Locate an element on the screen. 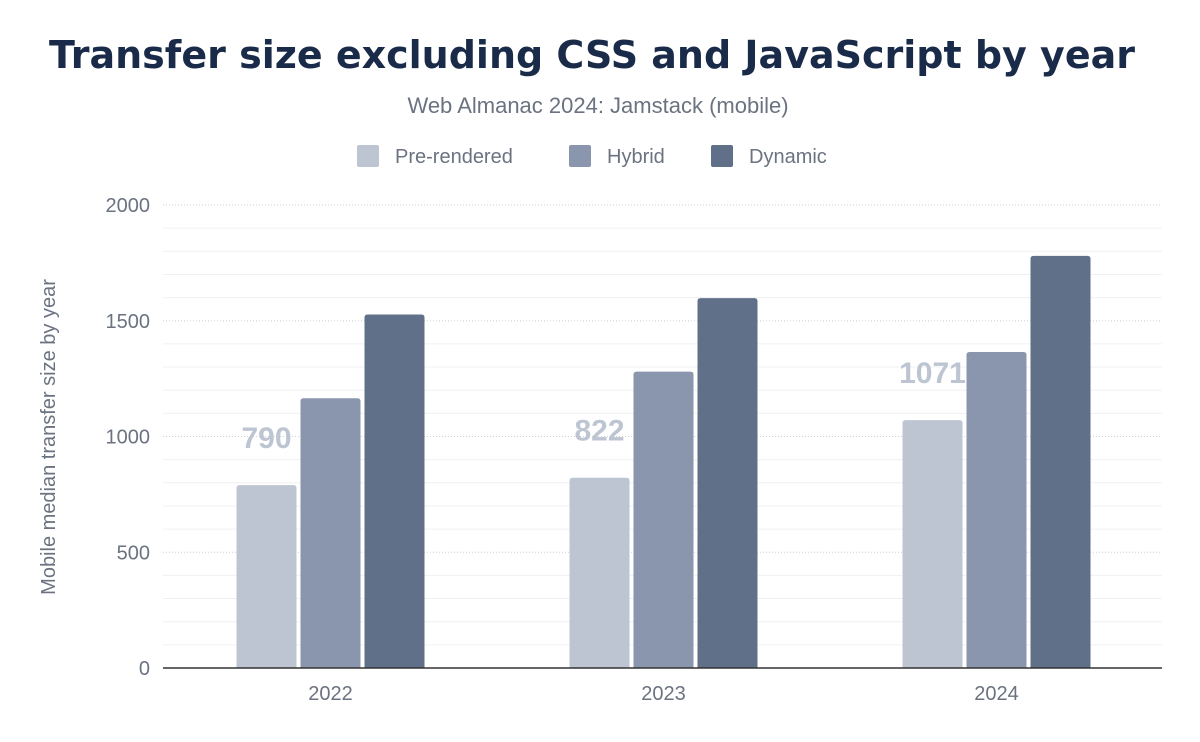 Image resolution: width=1200 pixels, height=742 pixels. y-tick-label: 500 is located at coordinates (133, 553).